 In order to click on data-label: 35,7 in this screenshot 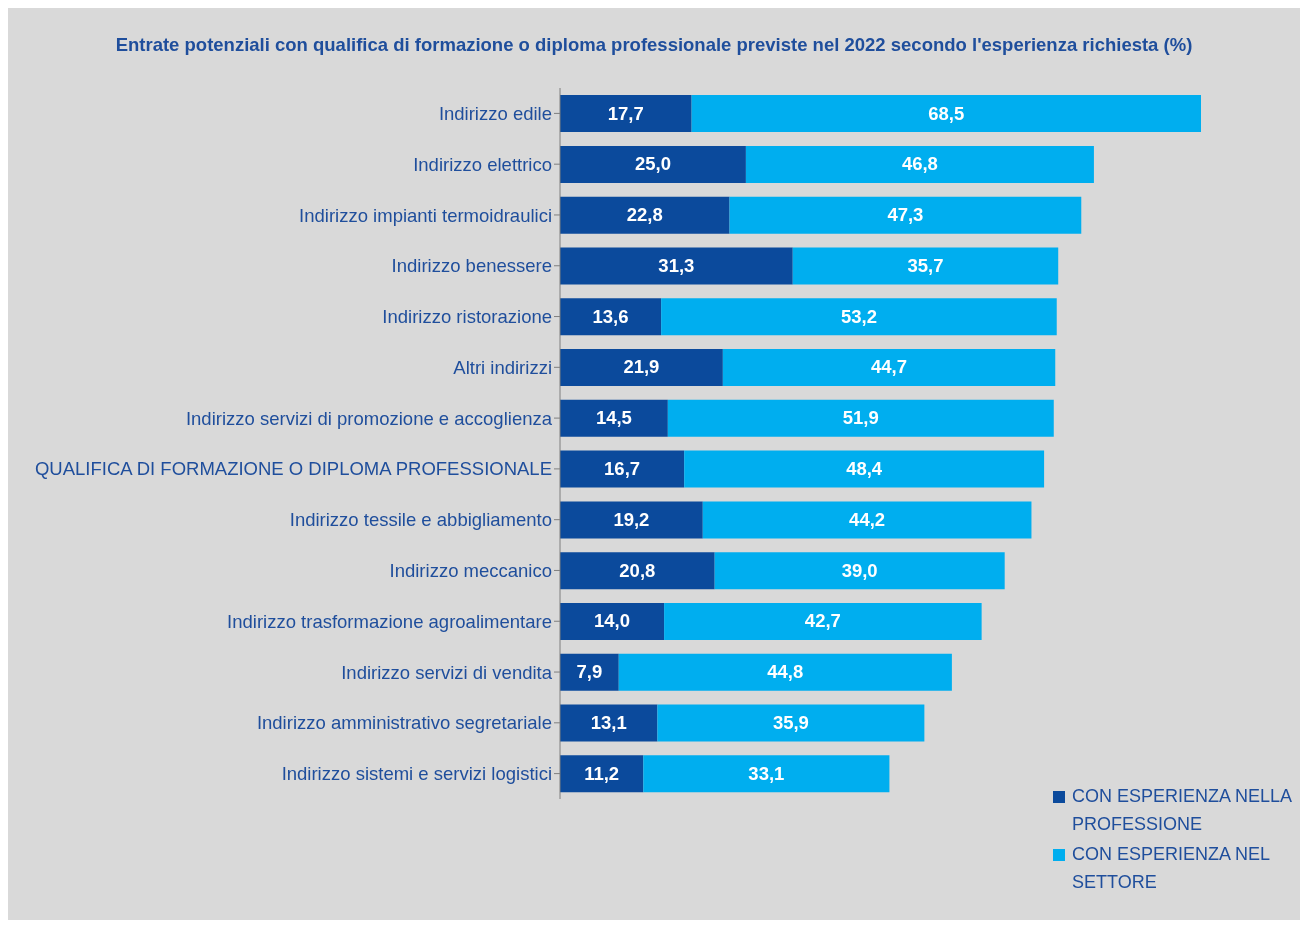, I will do `click(925, 265)`.